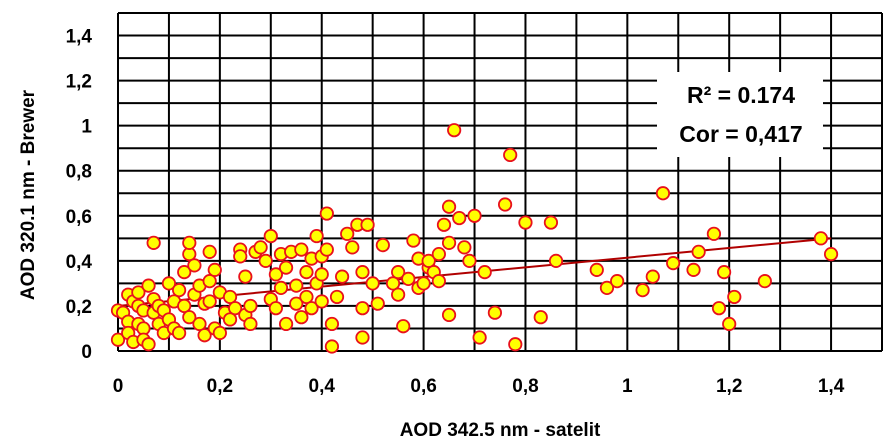  I want to click on y-tick-label: 1, so click(86, 127).